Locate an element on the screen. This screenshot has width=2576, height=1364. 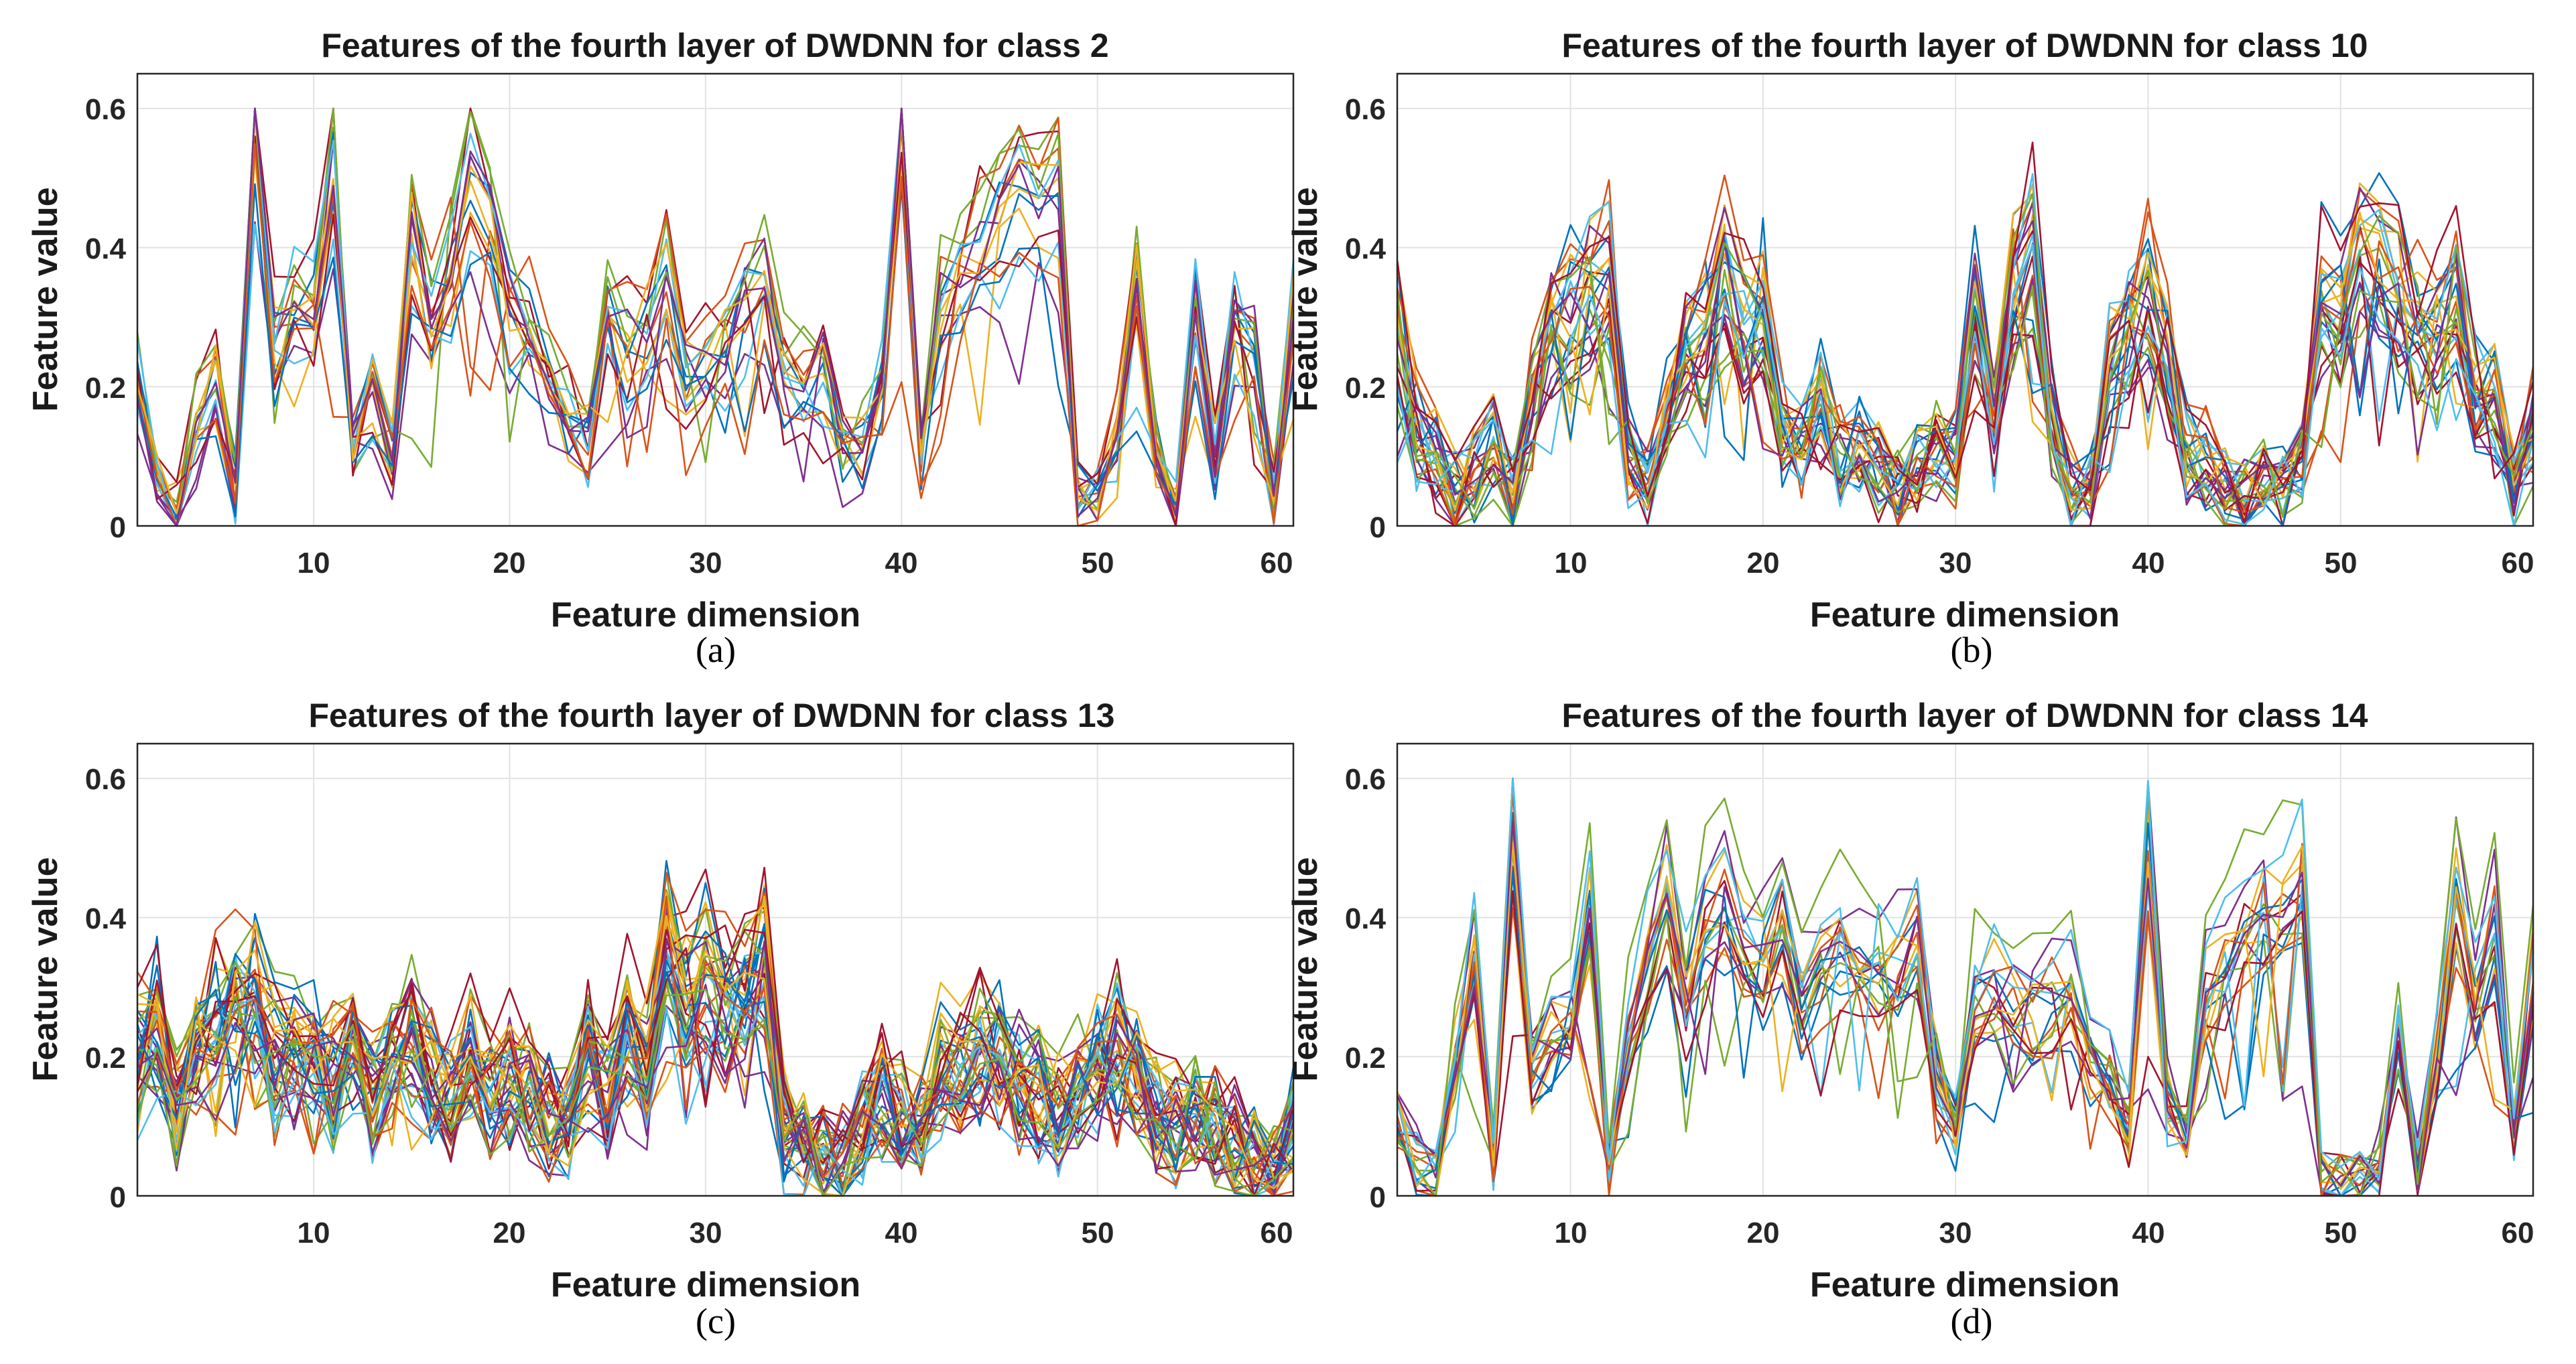
panel-a-ytick-3: 0.6 is located at coordinates (105, 109).